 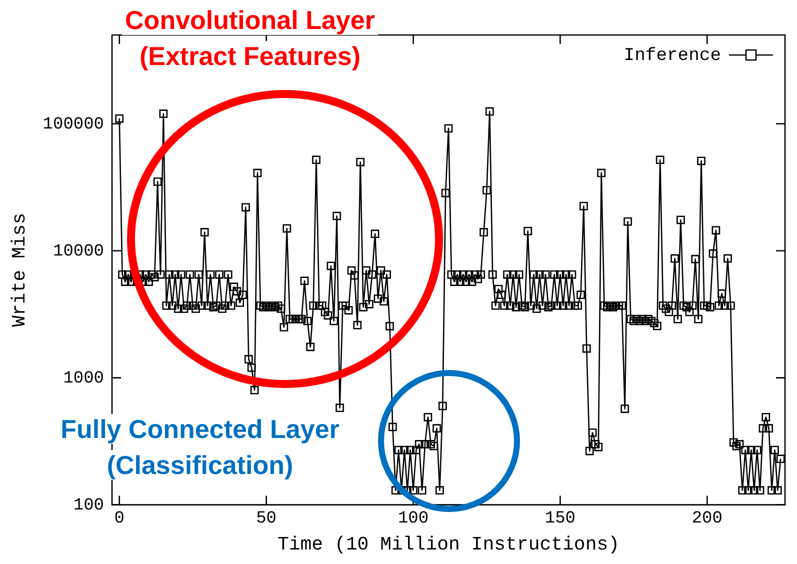 What do you see at coordinates (78, 252) in the screenshot?
I see `y-tick-label: 10000` at bounding box center [78, 252].